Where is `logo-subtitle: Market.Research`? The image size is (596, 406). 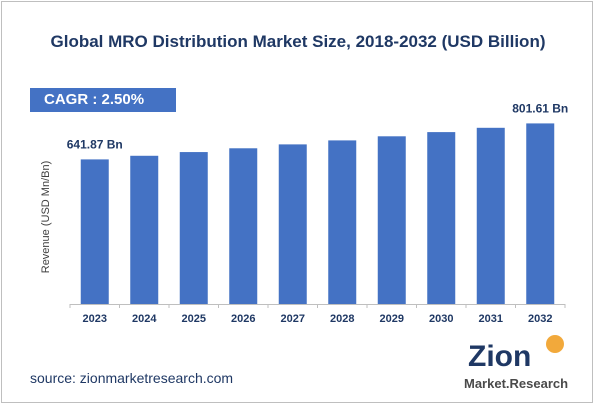
logo-subtitle: Market.Research is located at coordinates (516, 383).